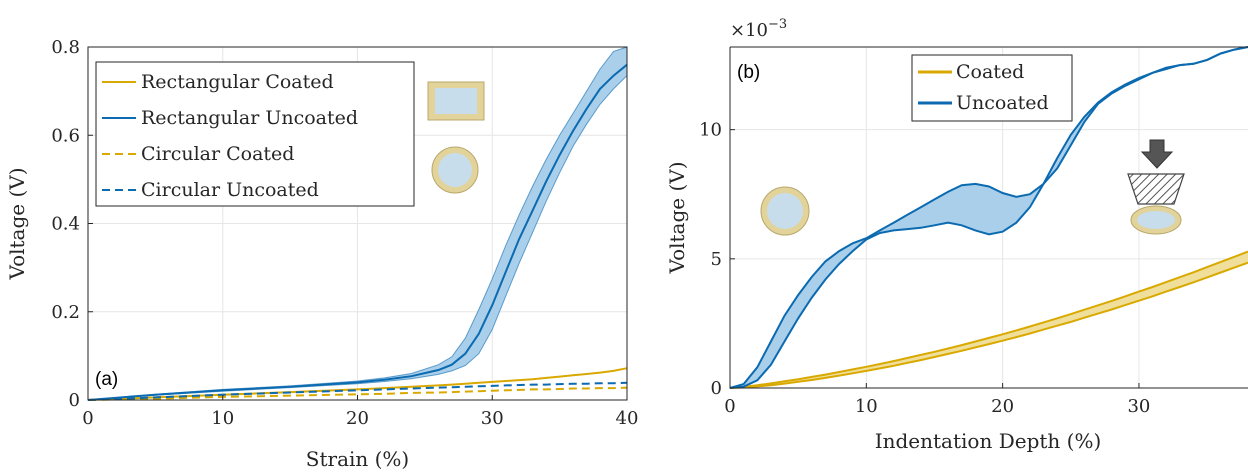 The width and height of the screenshot is (1248, 473). What do you see at coordinates (65, 312) in the screenshot?
I see `y-tick-label: 0.2` at bounding box center [65, 312].